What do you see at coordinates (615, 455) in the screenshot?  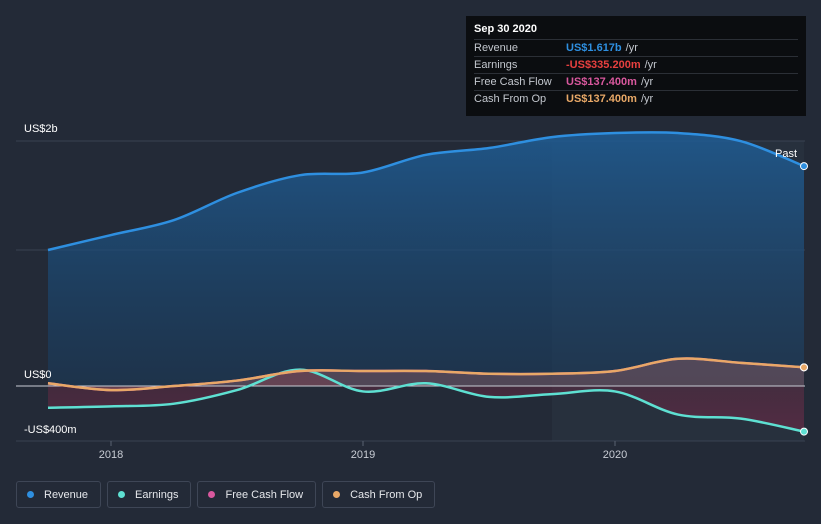 I see `x-tick-label: 2020` at bounding box center [615, 455].